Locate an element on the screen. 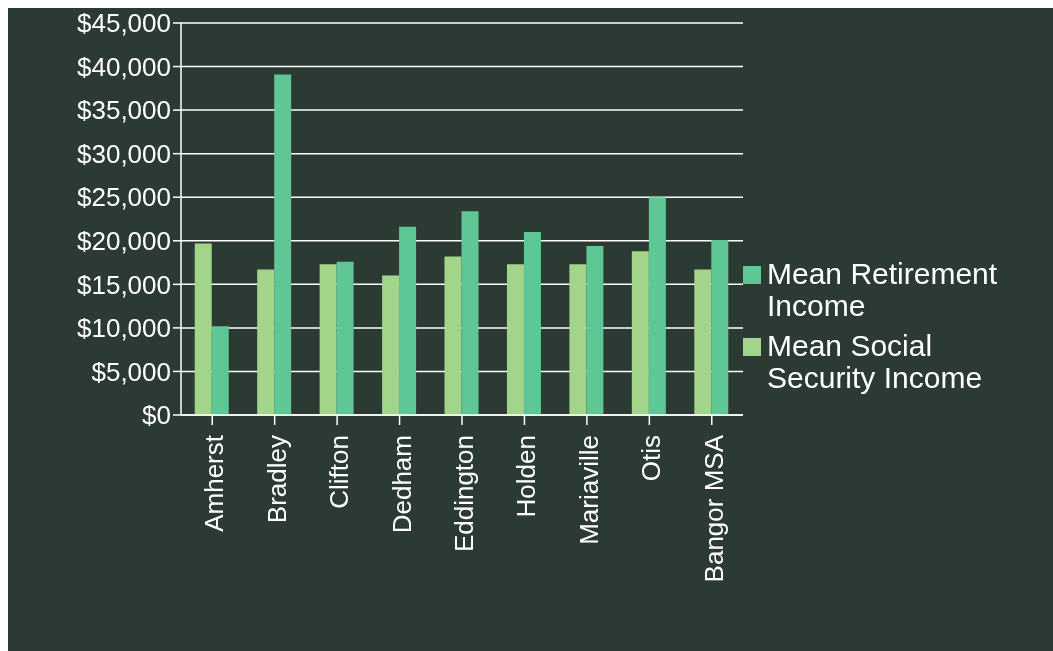 The image size is (1053, 651). x-tick-label: Otis is located at coordinates (651, 458).